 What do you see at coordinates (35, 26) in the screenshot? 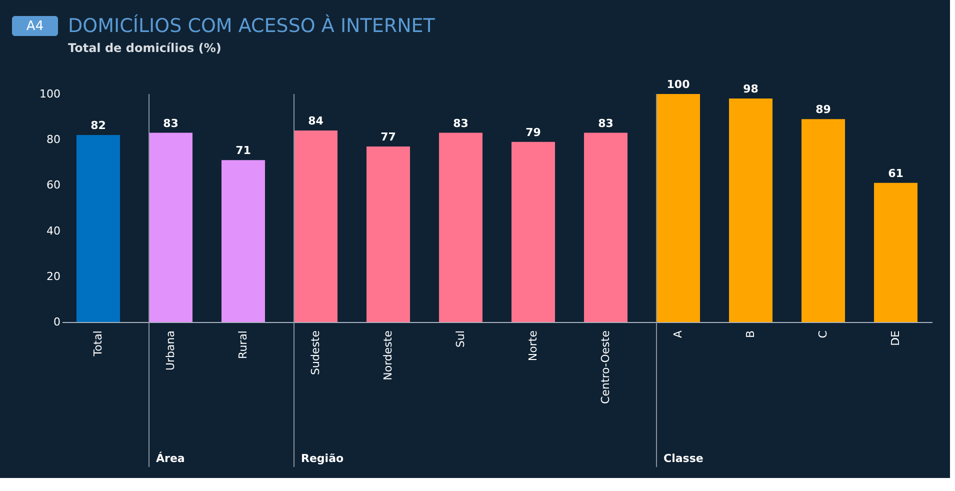
I see `text: A4` at bounding box center [35, 26].